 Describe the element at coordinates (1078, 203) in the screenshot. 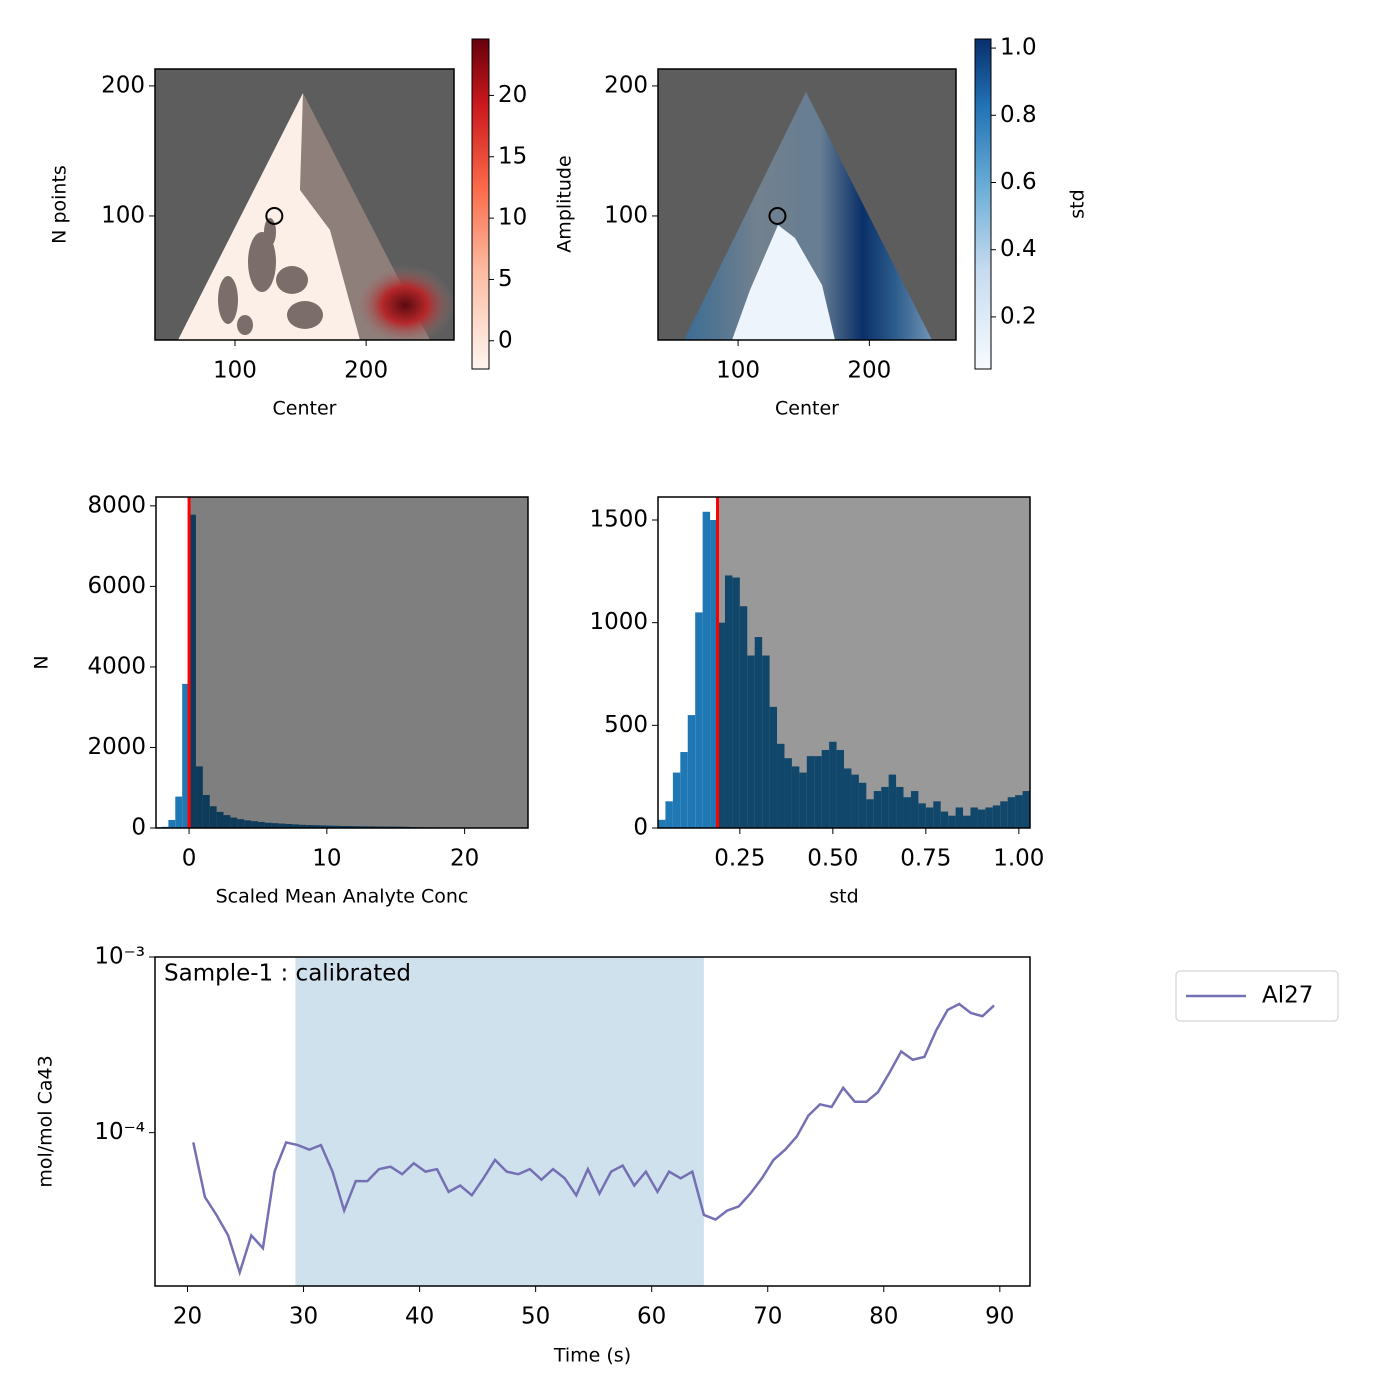

I see `colorbar-label: std` at that location.